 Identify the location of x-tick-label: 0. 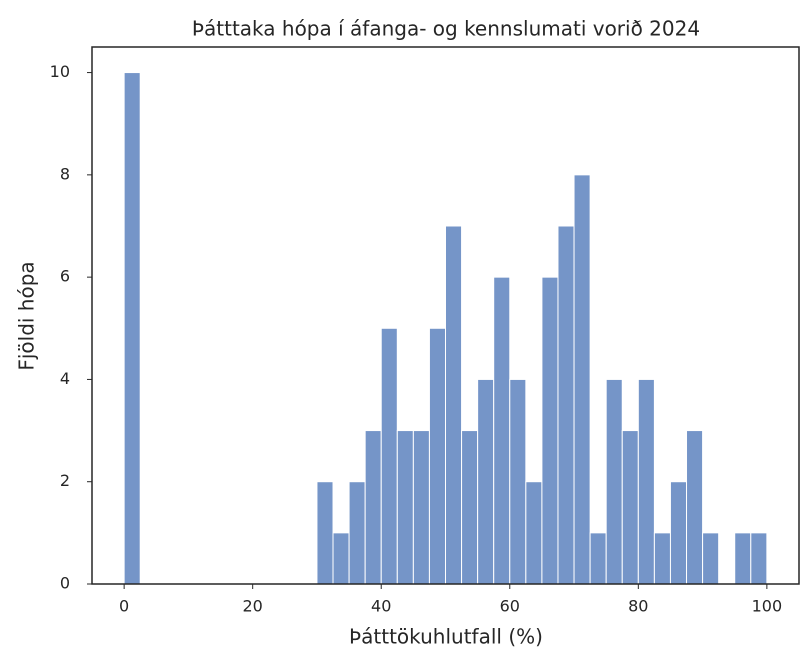
(124, 606).